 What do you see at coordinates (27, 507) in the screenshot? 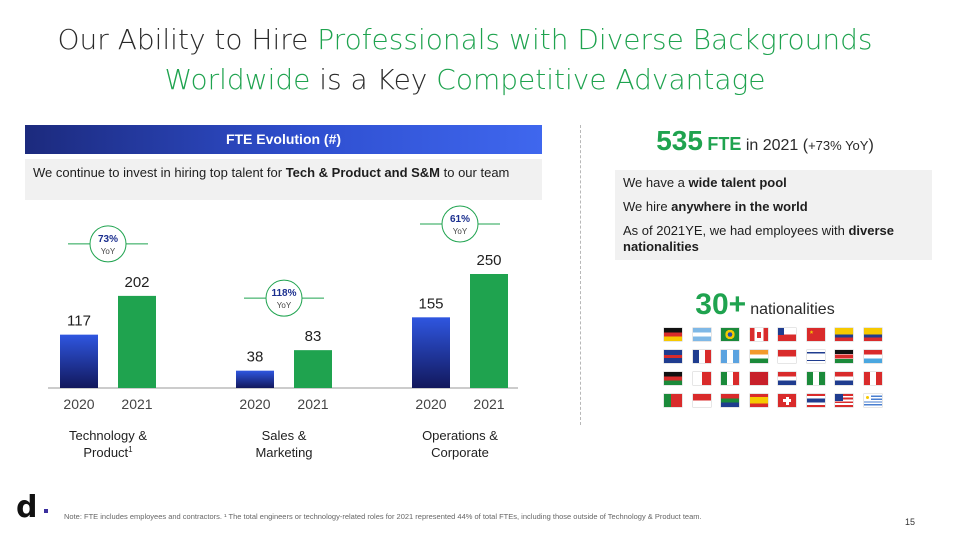
I see `company-logo: d` at bounding box center [27, 507].